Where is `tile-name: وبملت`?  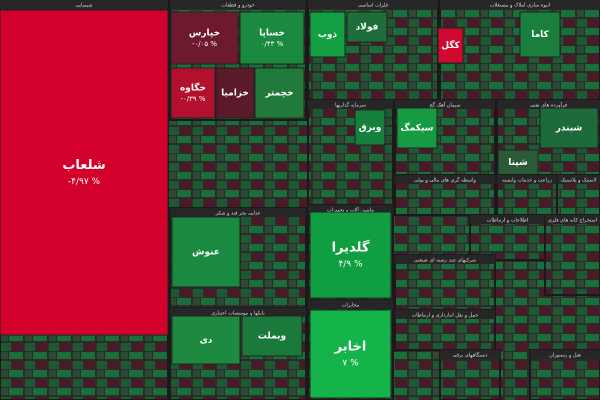 tile-name: وبملت is located at coordinates (272, 337).